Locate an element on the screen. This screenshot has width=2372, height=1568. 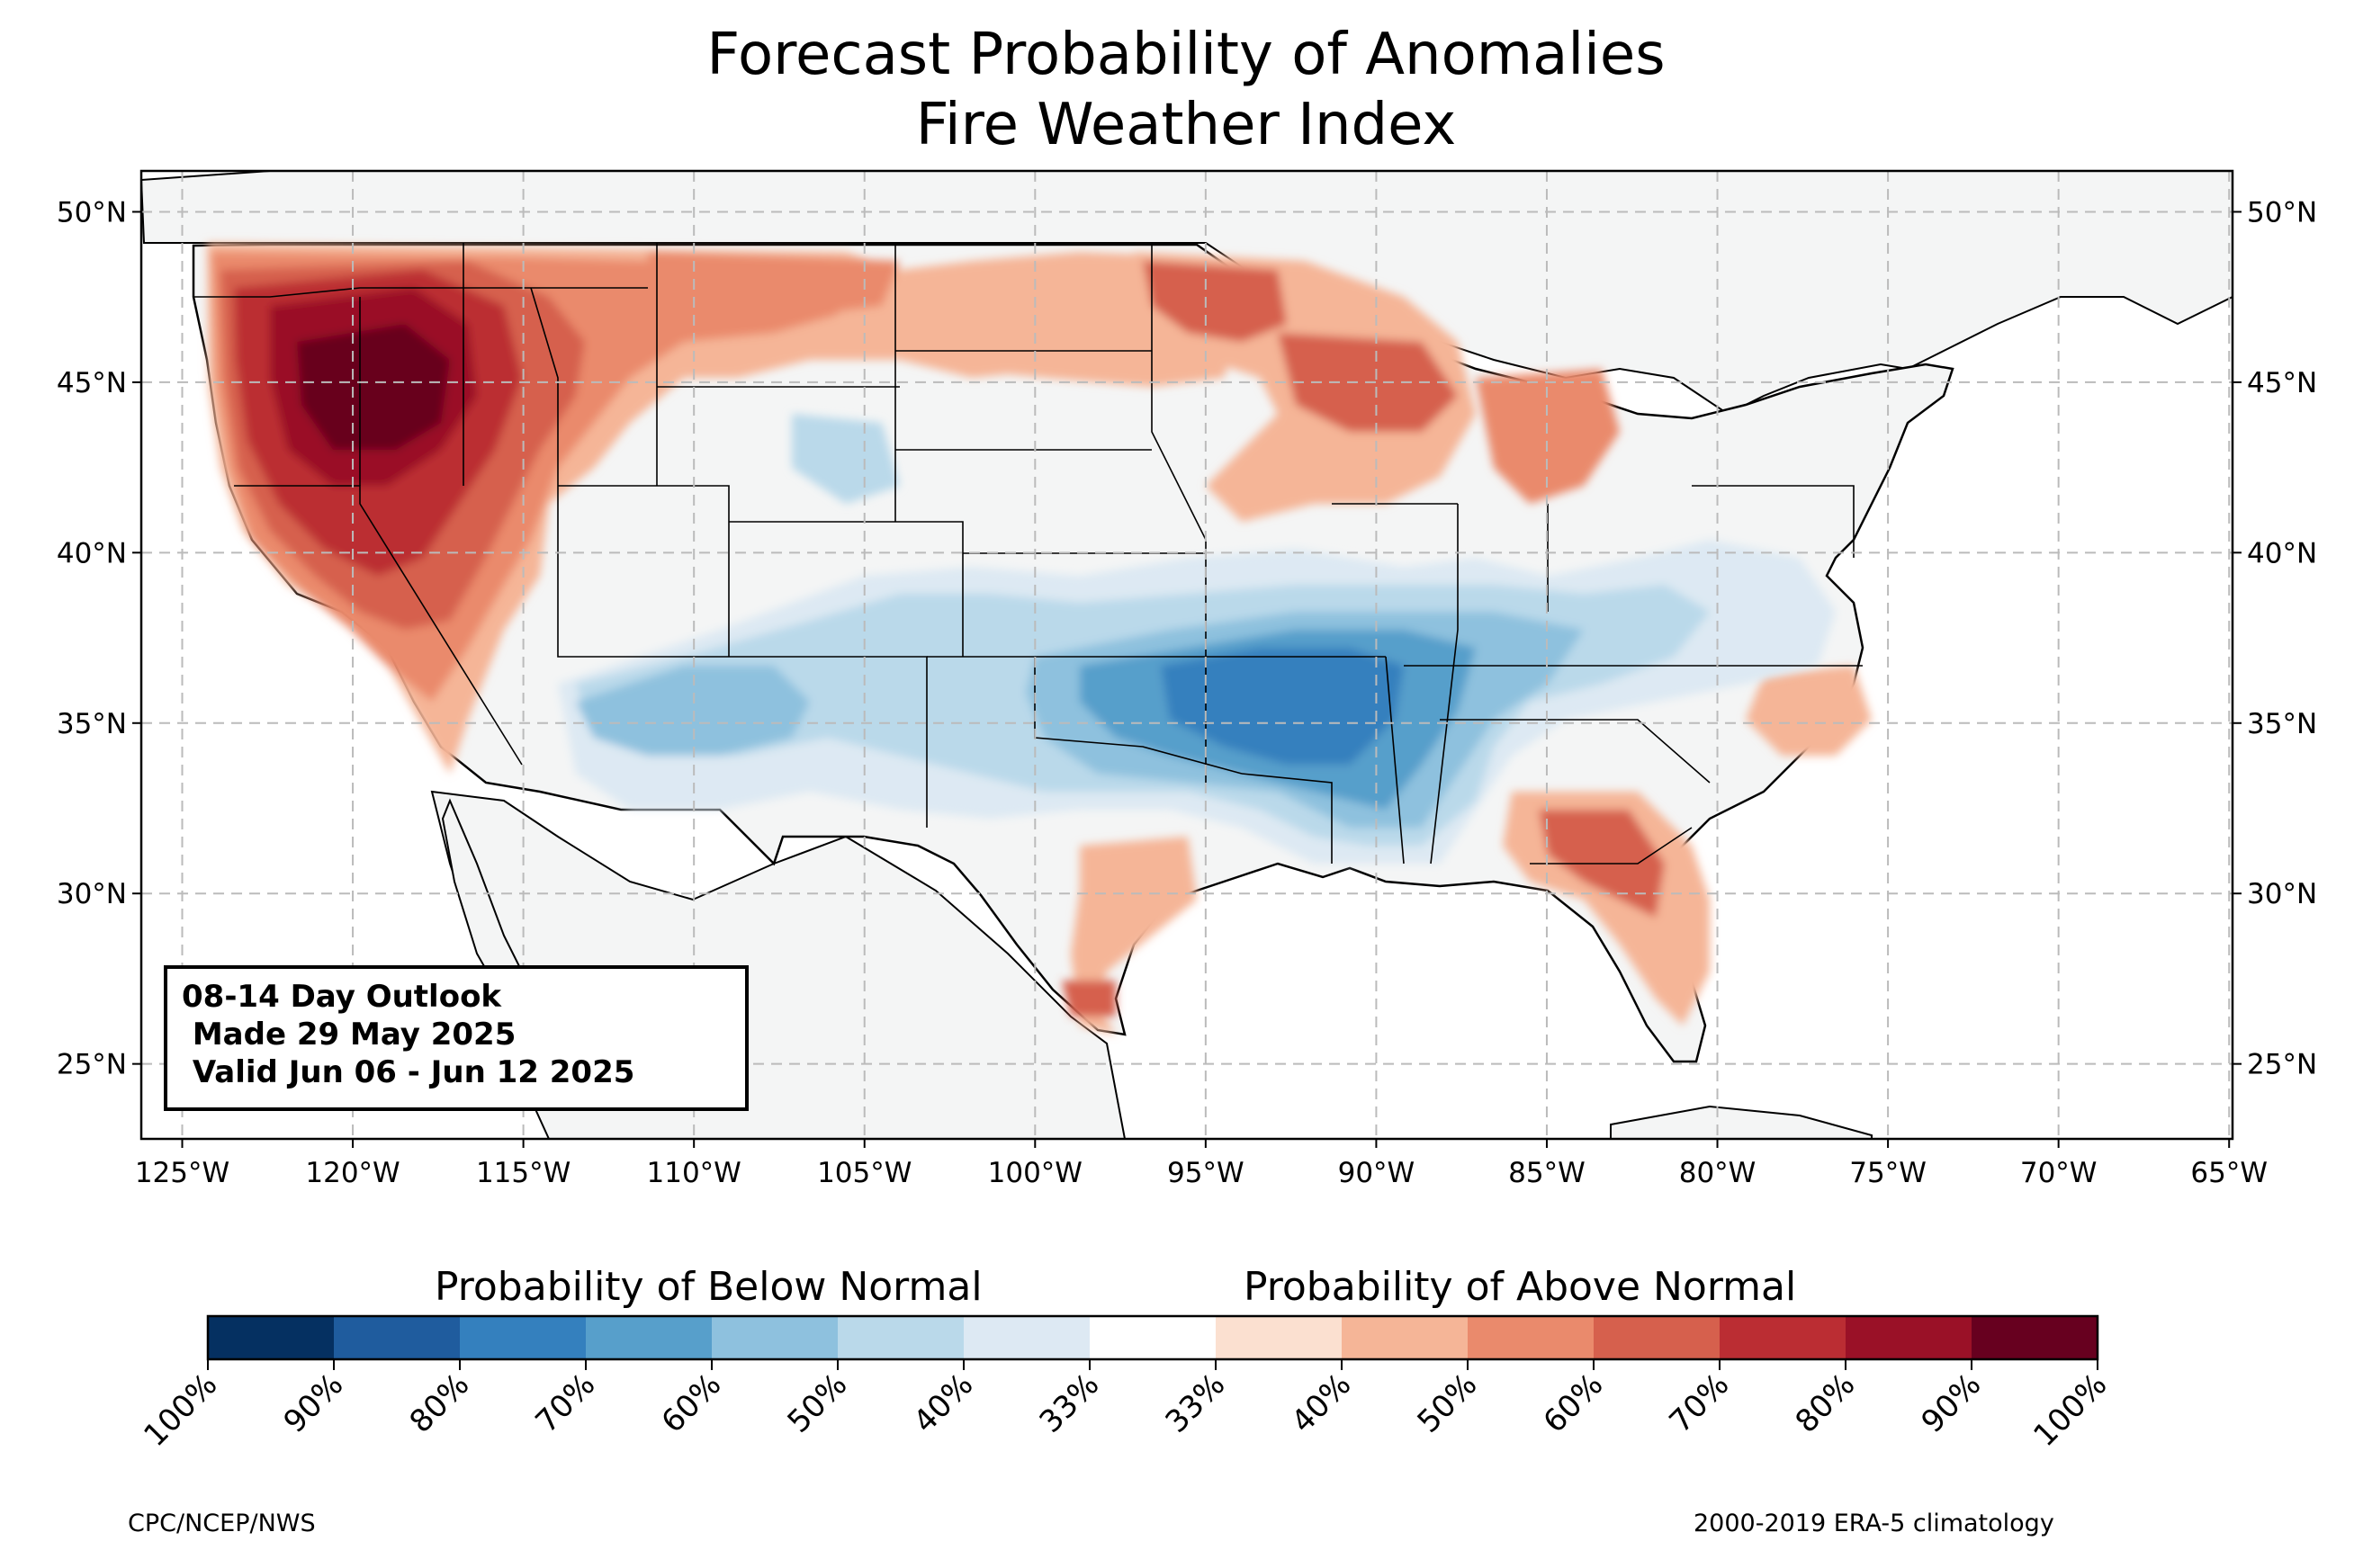
lat-tick-label-left: 25°N is located at coordinates (92, 1065).